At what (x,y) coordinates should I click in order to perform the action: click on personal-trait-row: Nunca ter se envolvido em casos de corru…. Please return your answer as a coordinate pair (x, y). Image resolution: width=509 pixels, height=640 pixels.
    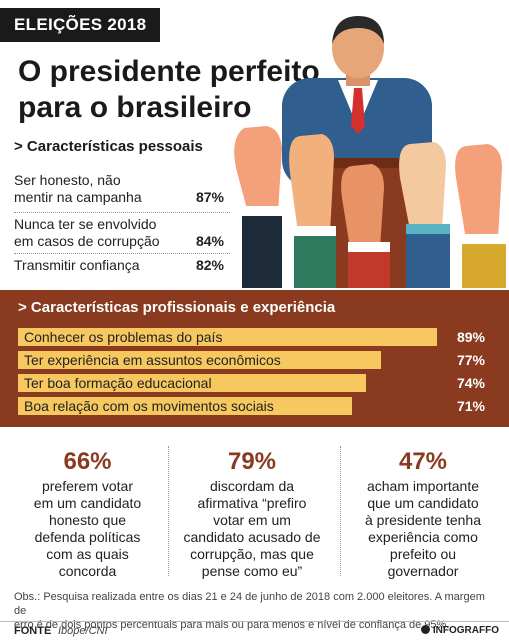
    Looking at the image, I should click on (122, 233).